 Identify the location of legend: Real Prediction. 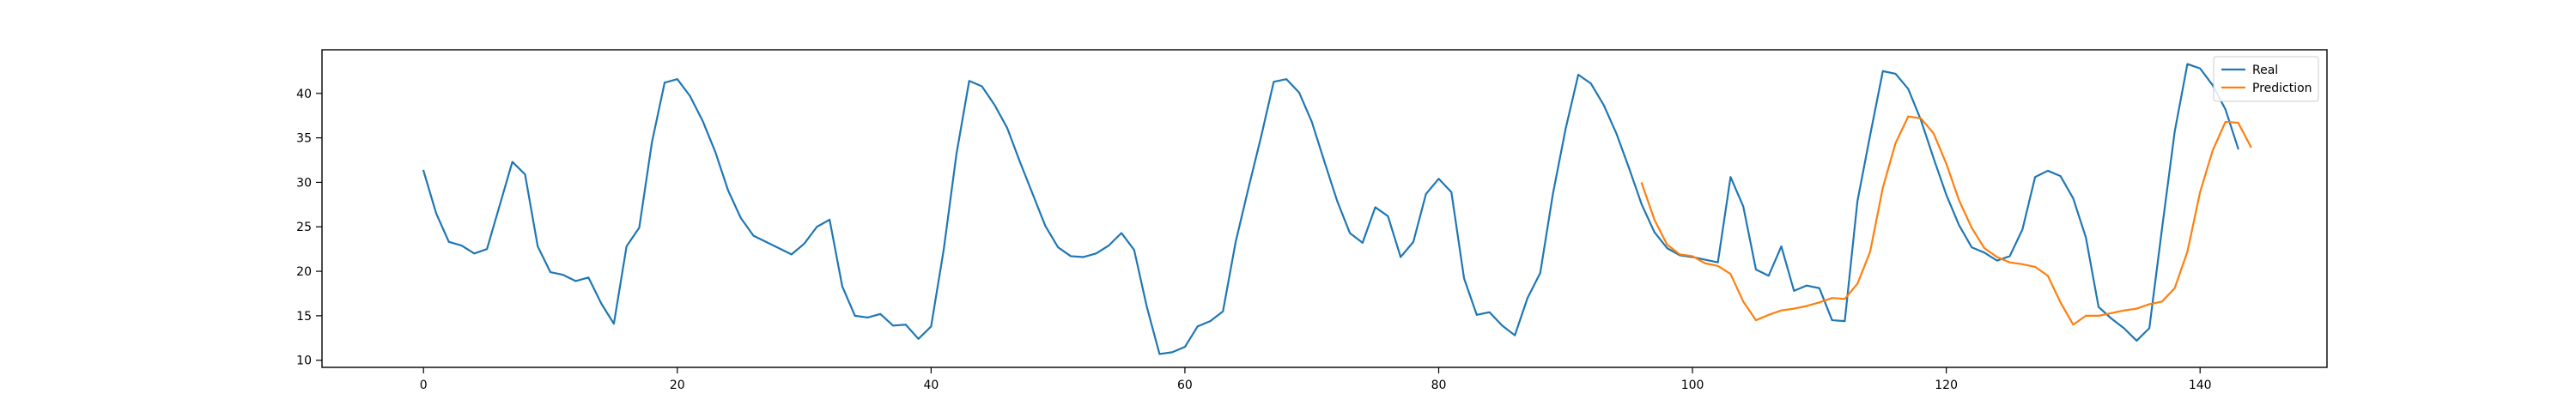
(2266, 79).